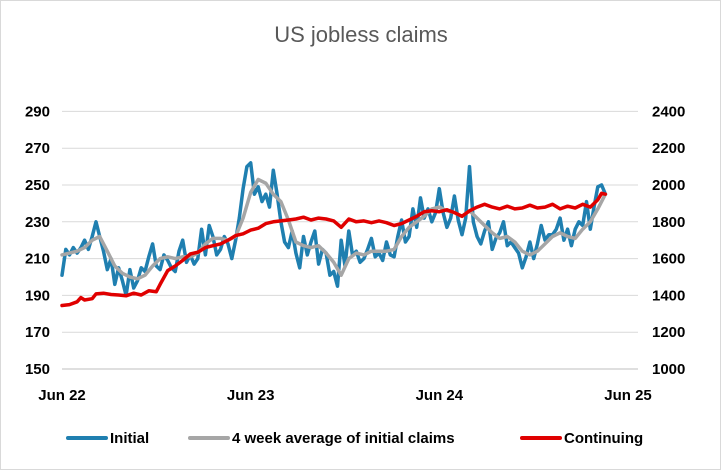 This screenshot has width=721, height=470. I want to click on left-tick-label: 190, so click(37, 295).